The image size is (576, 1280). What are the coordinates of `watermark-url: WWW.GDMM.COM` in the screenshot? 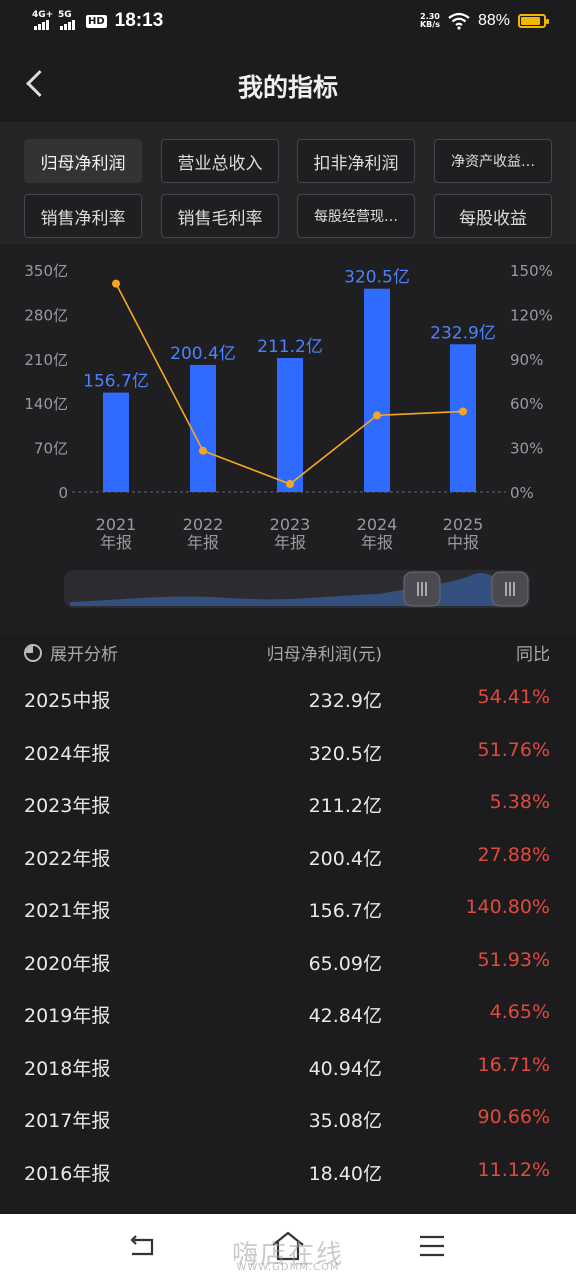 It's located at (288, 1267).